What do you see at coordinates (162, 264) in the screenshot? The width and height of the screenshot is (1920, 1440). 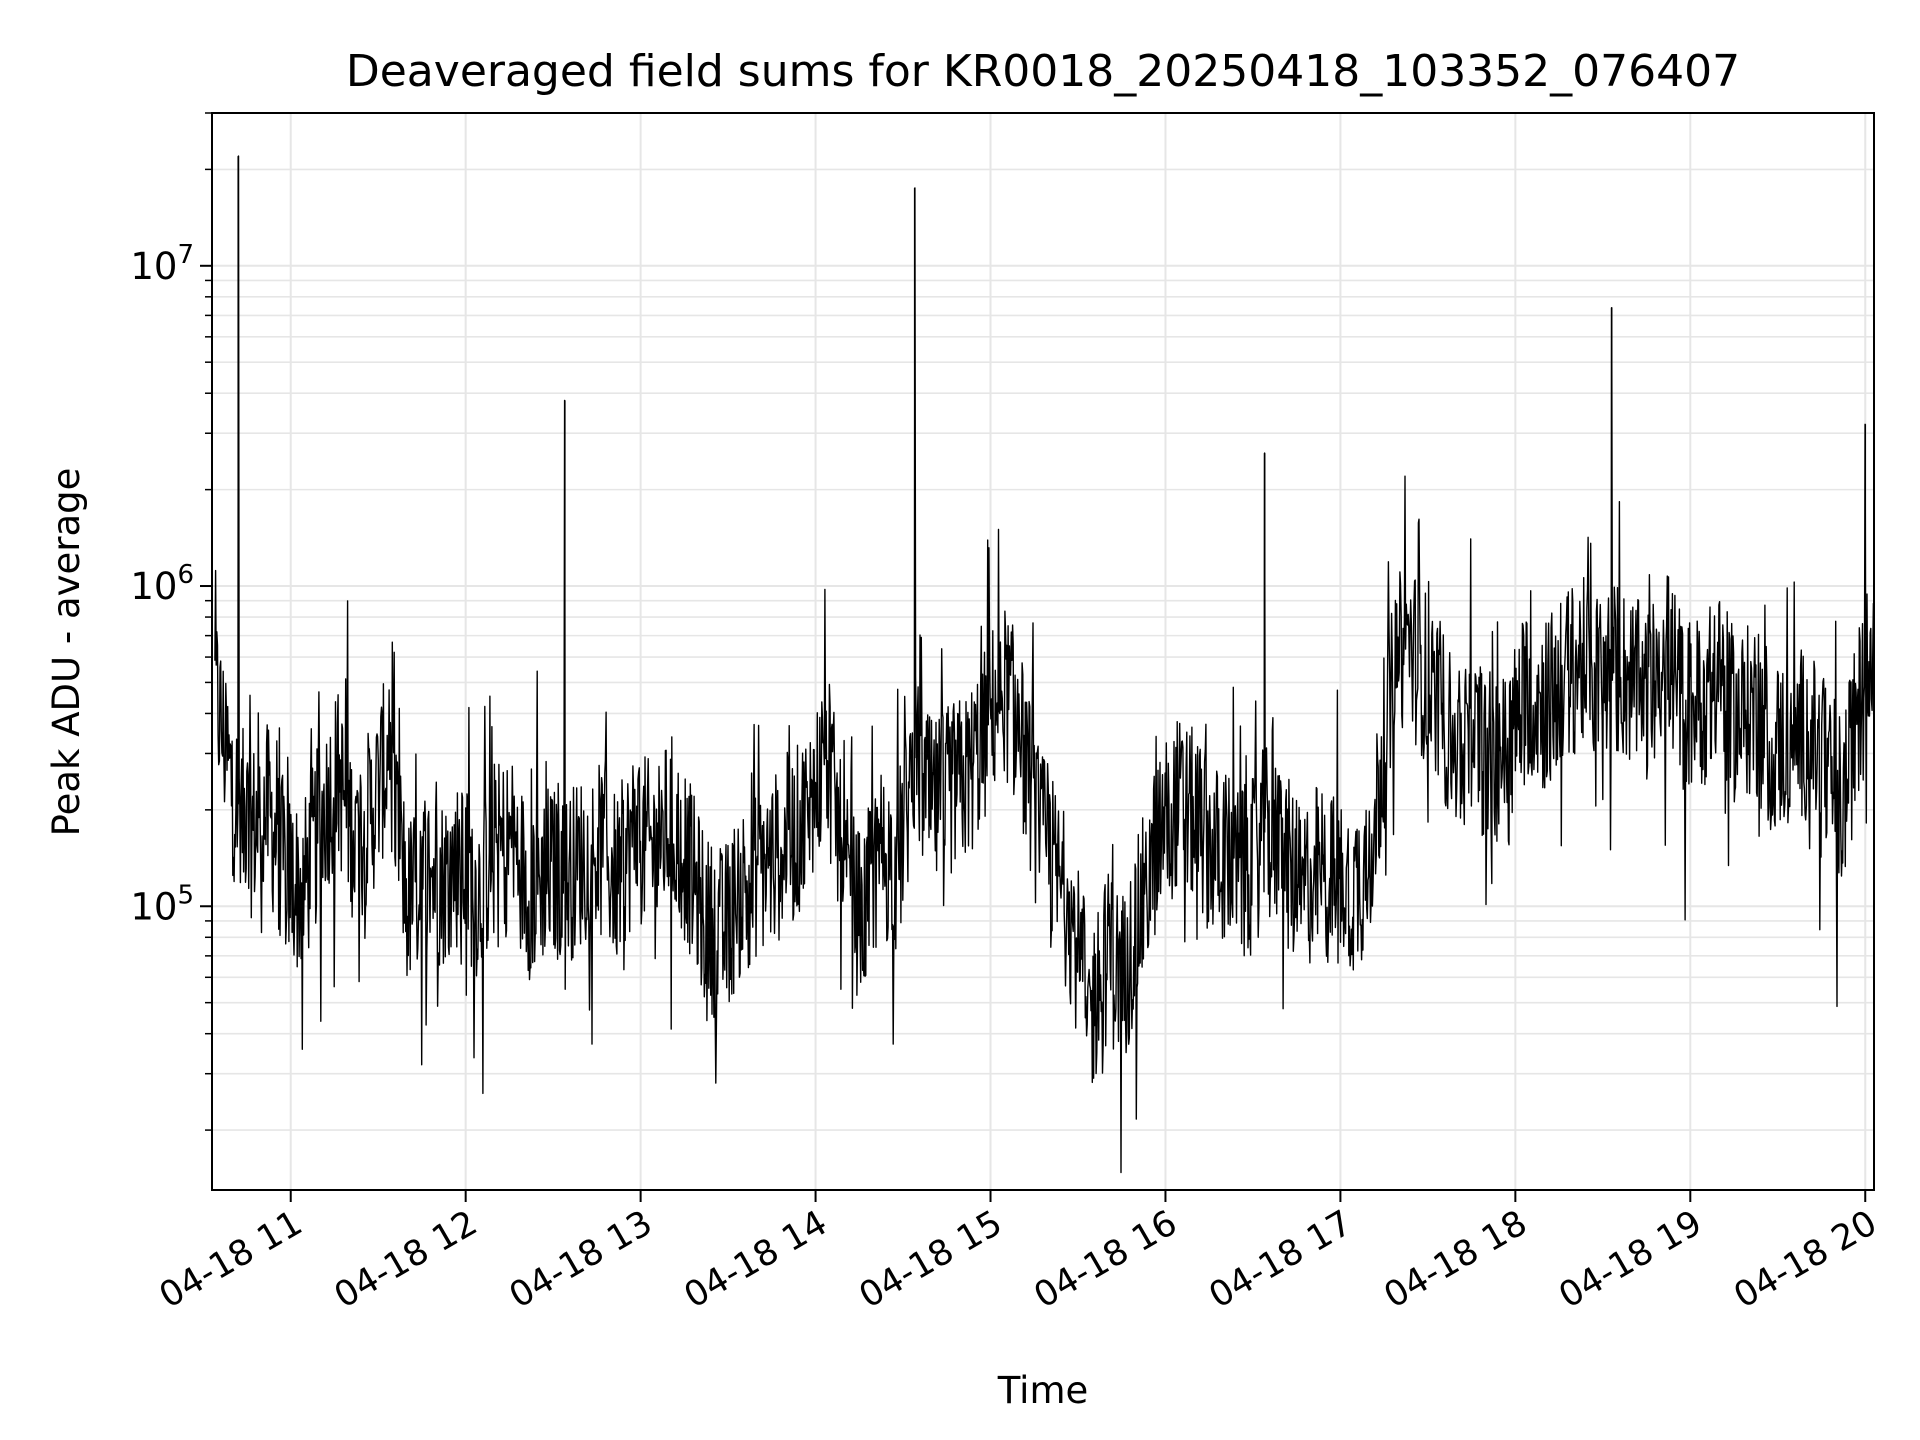 I see `y-tick-label: 107` at bounding box center [162, 264].